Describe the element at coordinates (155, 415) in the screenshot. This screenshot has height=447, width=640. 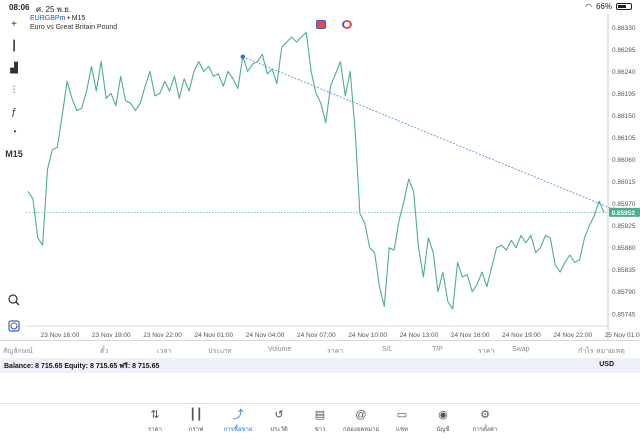
I see `quotes-icon: ⇅` at that location.